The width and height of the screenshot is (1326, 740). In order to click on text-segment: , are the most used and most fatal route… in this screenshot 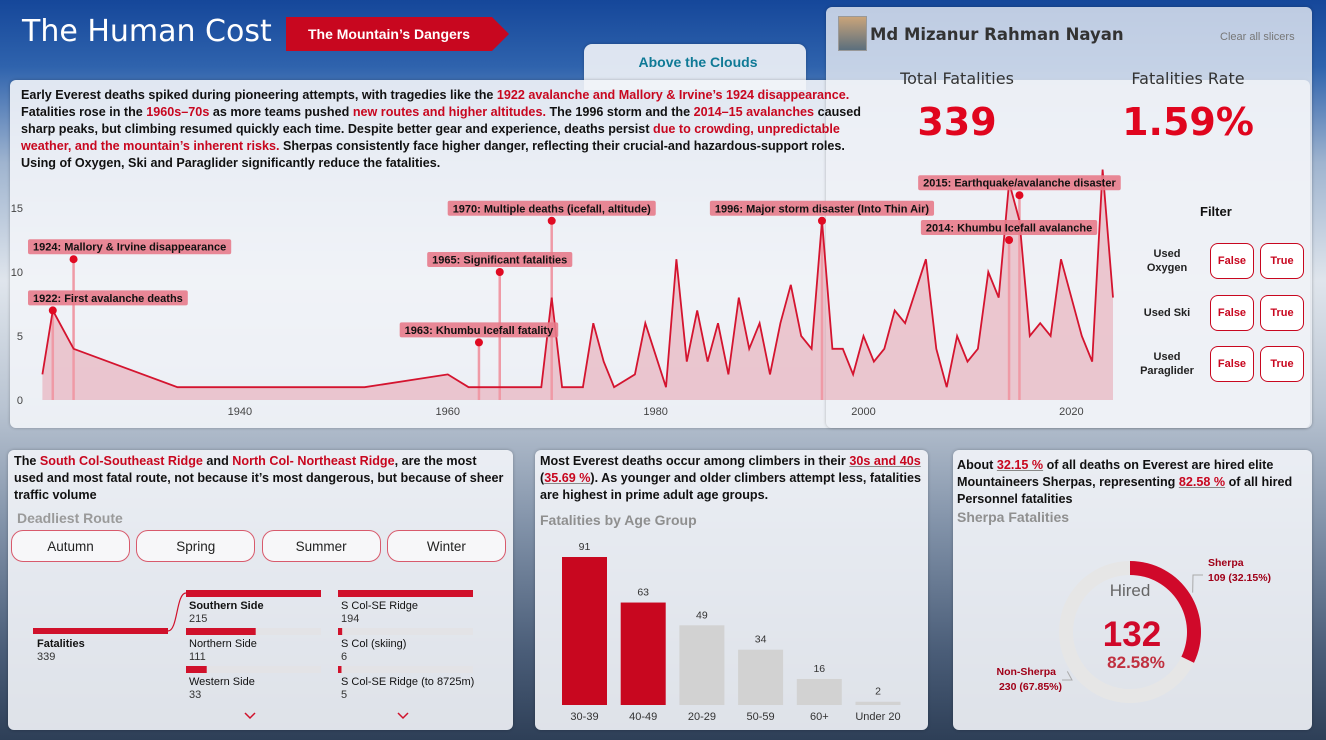, I will do `click(259, 478)`.